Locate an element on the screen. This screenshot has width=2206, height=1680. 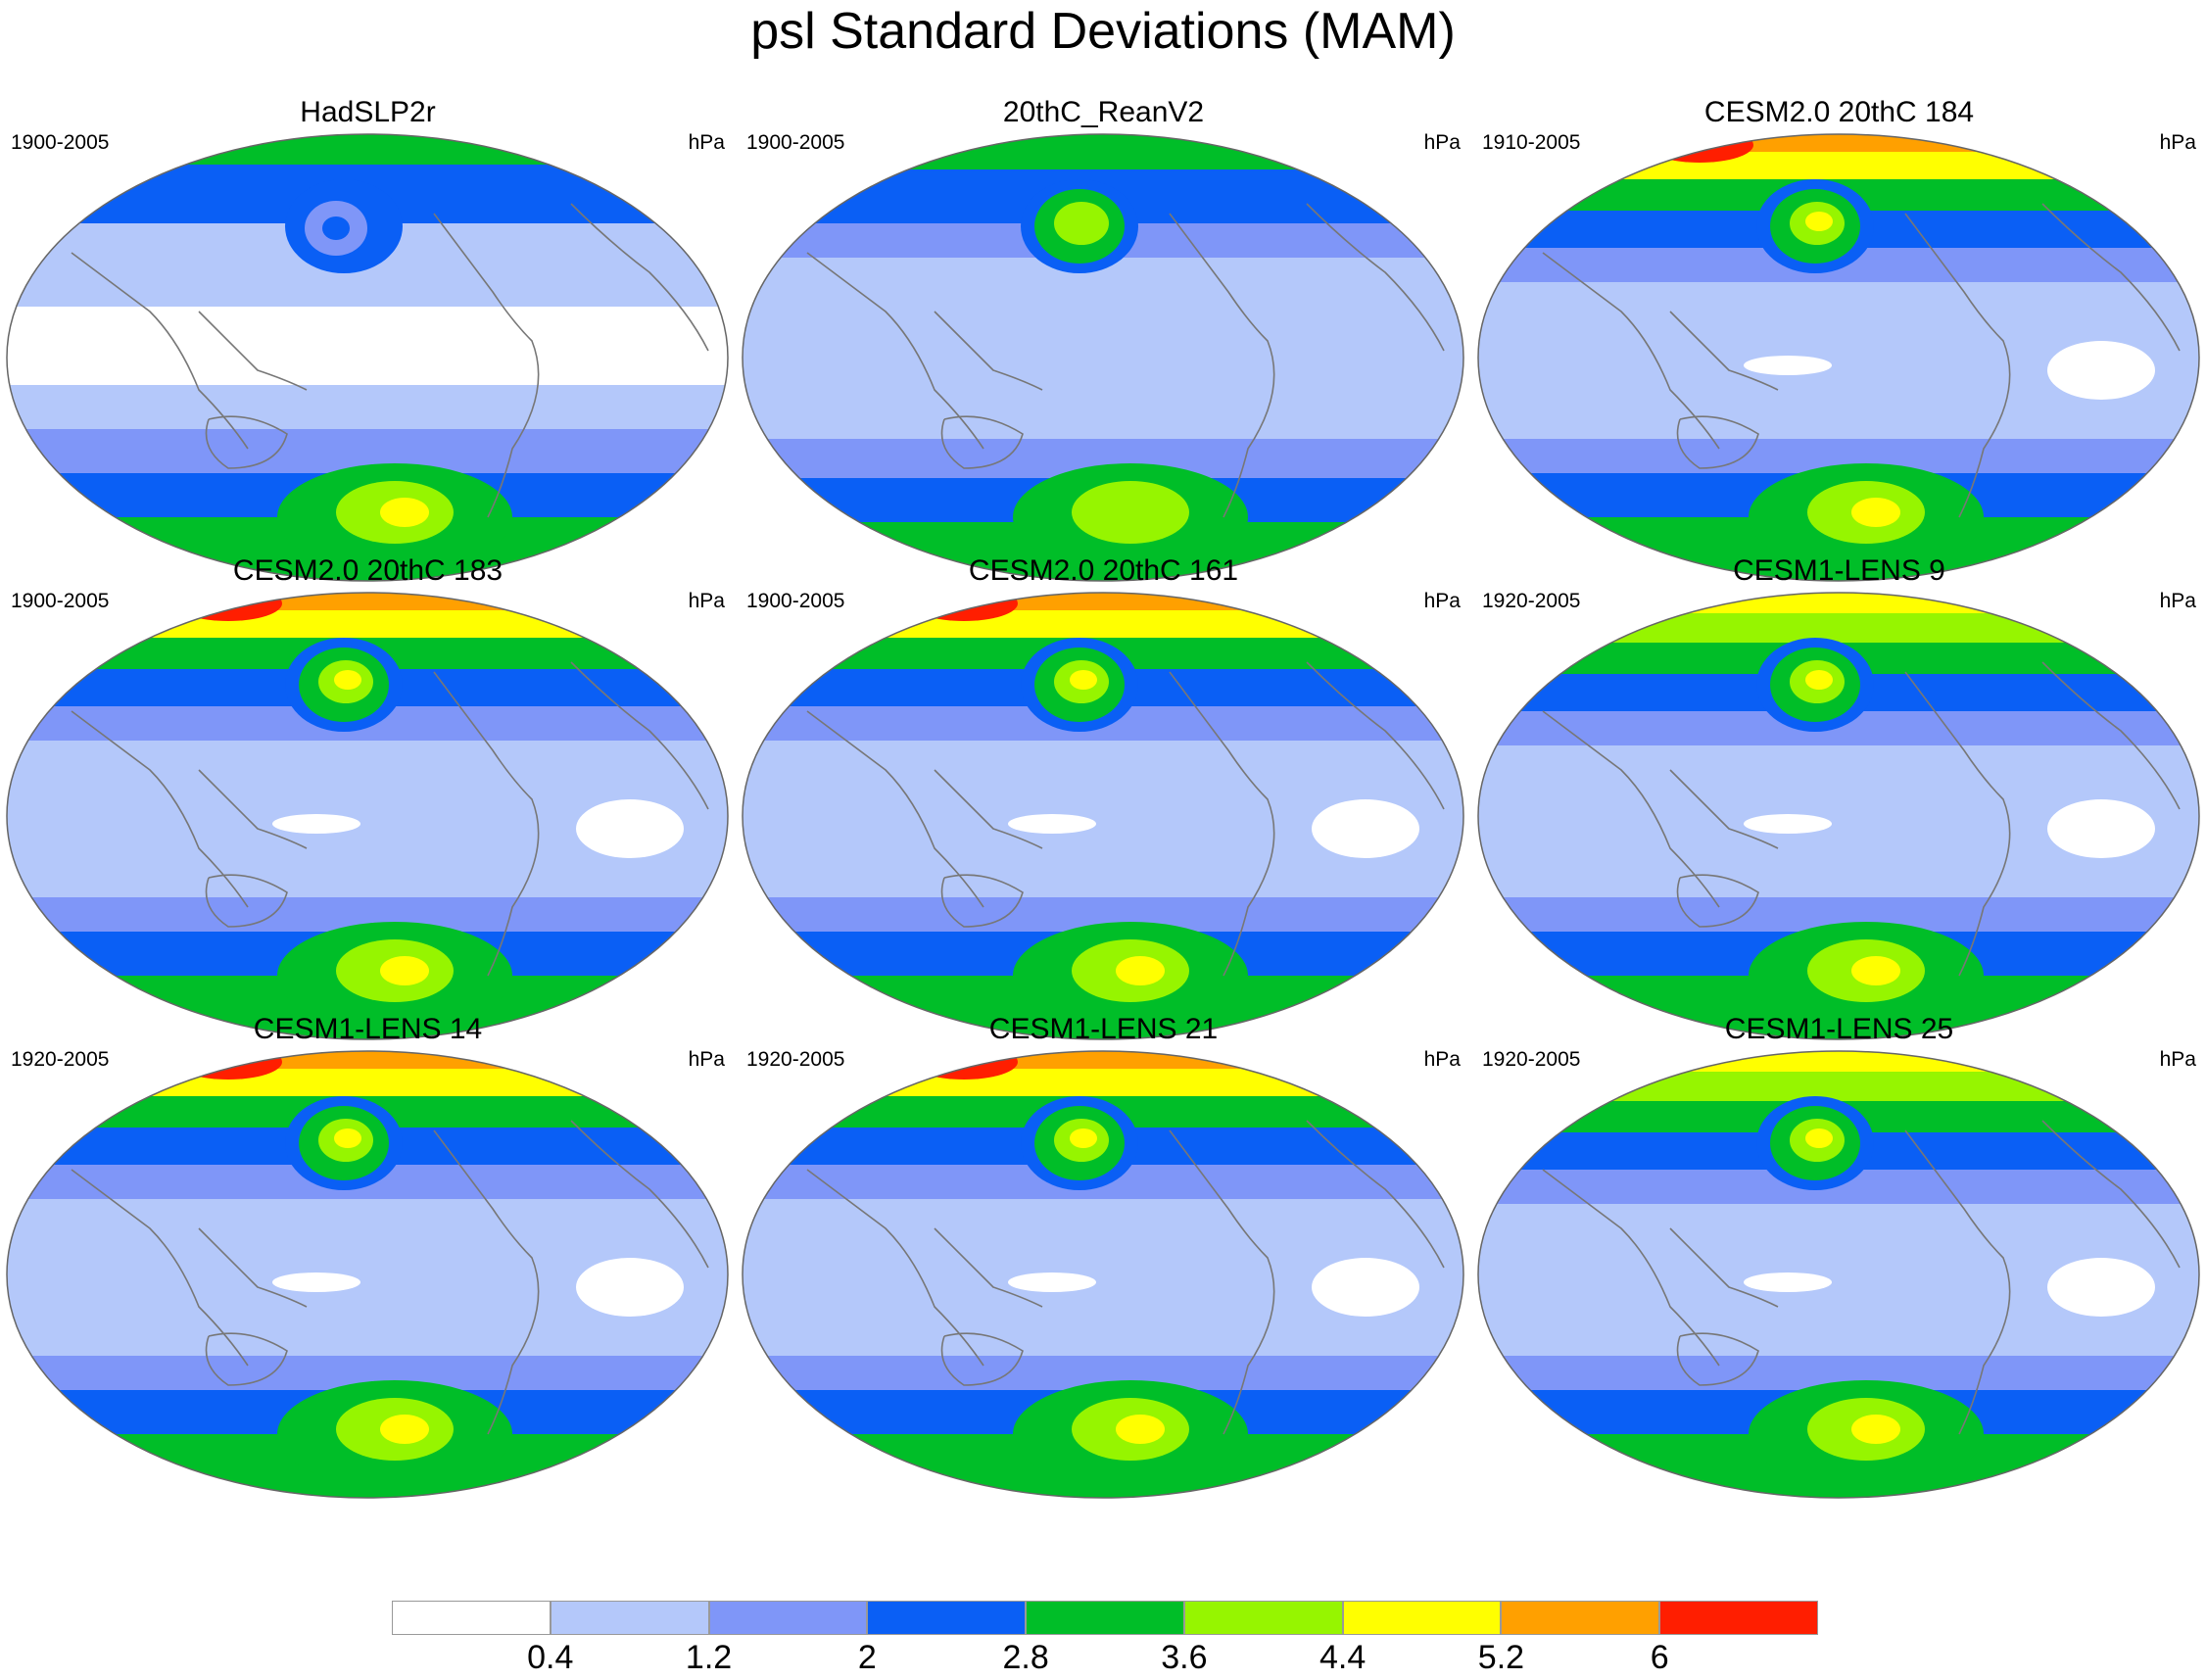
panel-title: CESM1-LENS 21 is located at coordinates (1103, 1029).